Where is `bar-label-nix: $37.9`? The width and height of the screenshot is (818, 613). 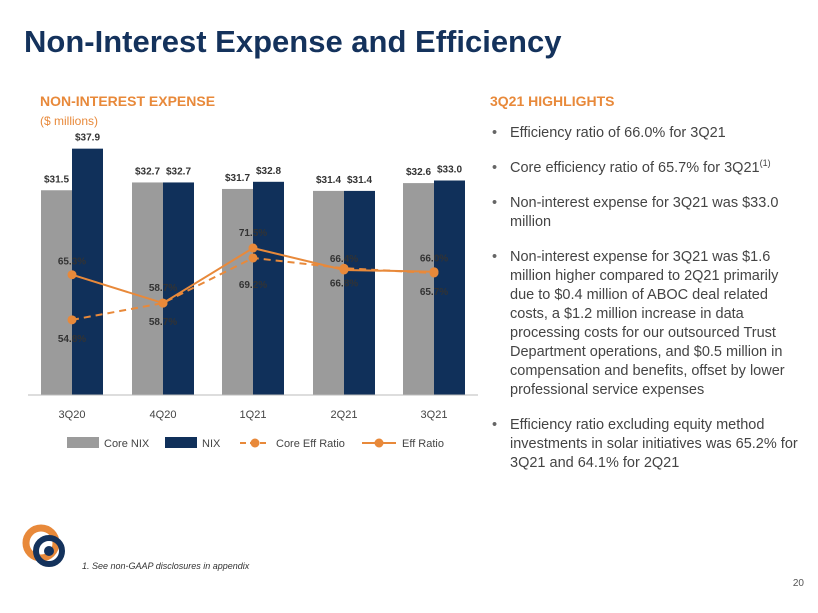
bar-label-nix: $37.9 is located at coordinates (87, 138).